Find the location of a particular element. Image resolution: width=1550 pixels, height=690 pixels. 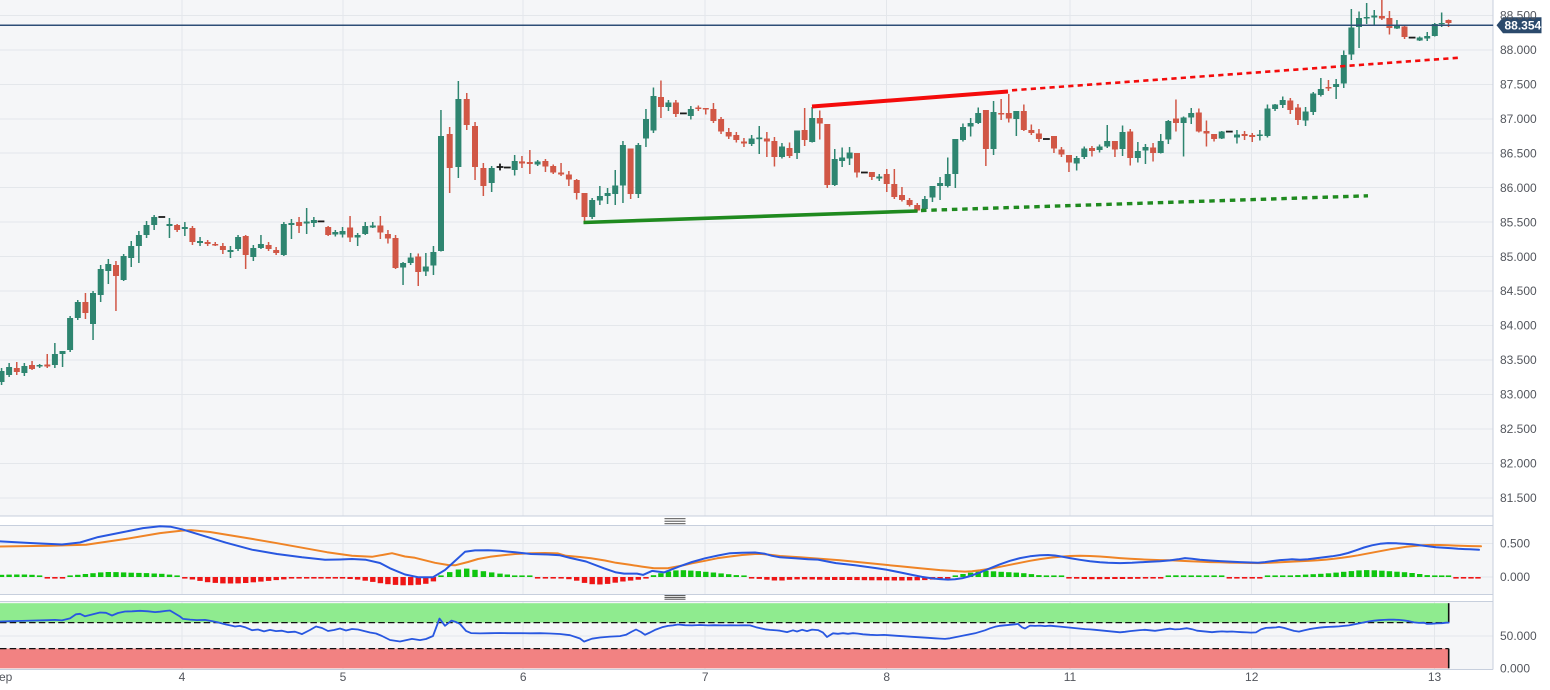

svg-text: 87.500 is located at coordinates (1518, 85).